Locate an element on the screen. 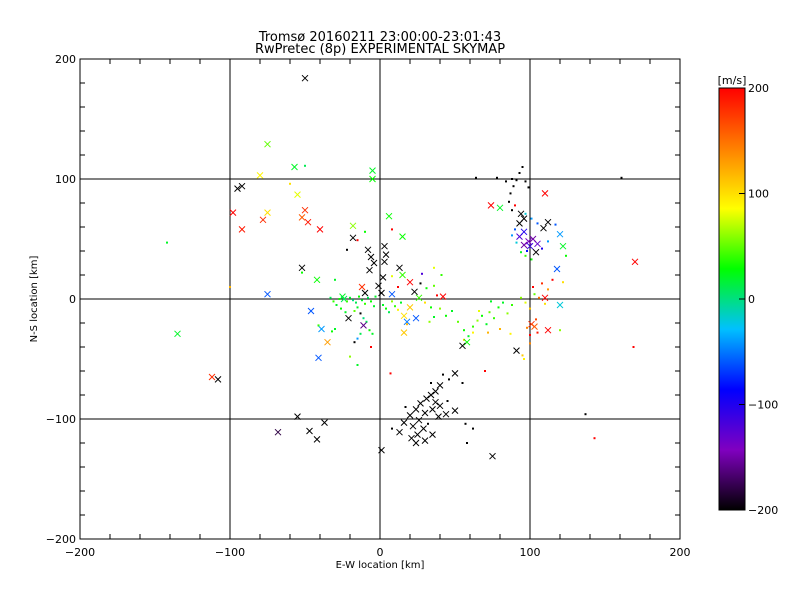  x-tick-label: 200 is located at coordinates (680, 552).